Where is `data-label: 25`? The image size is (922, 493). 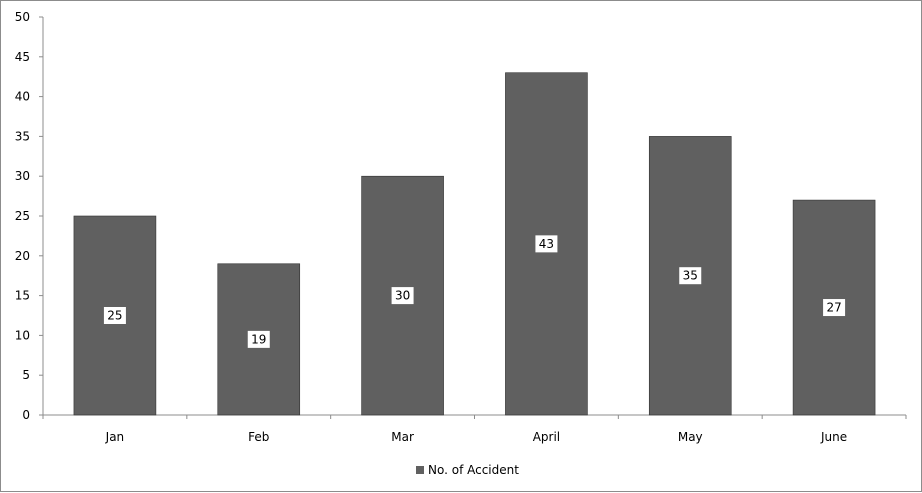 data-label: 25 is located at coordinates (114, 316).